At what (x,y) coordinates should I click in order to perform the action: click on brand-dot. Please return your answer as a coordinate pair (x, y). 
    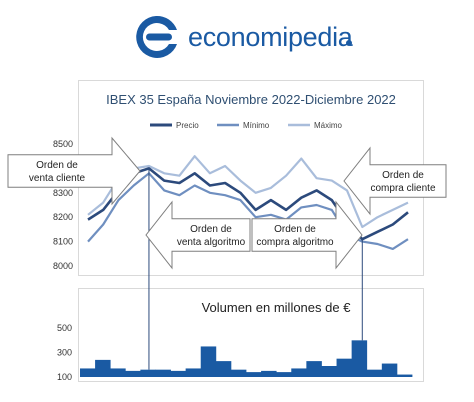
    Looking at the image, I should click on (349, 43).